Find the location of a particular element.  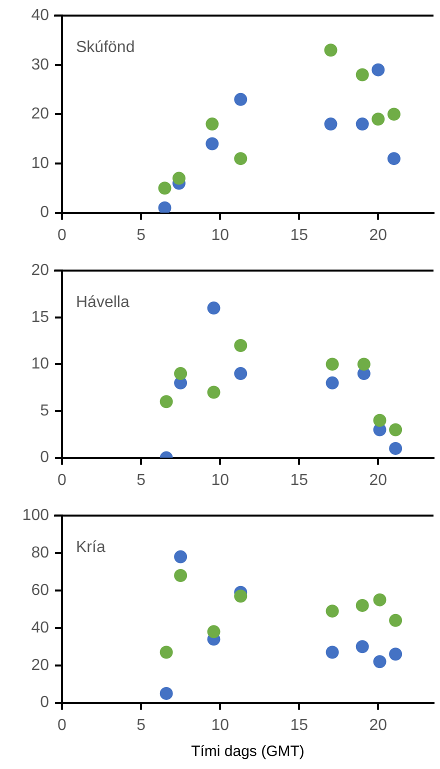

annotation: Hávella is located at coordinates (103, 303).